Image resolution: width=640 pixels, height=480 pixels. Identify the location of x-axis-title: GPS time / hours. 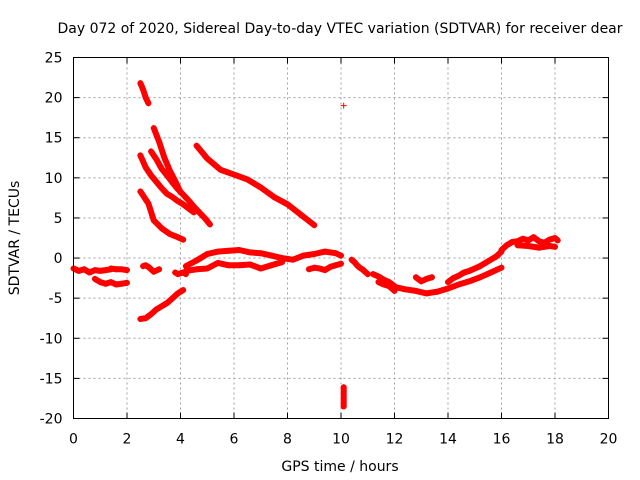
(339, 467).